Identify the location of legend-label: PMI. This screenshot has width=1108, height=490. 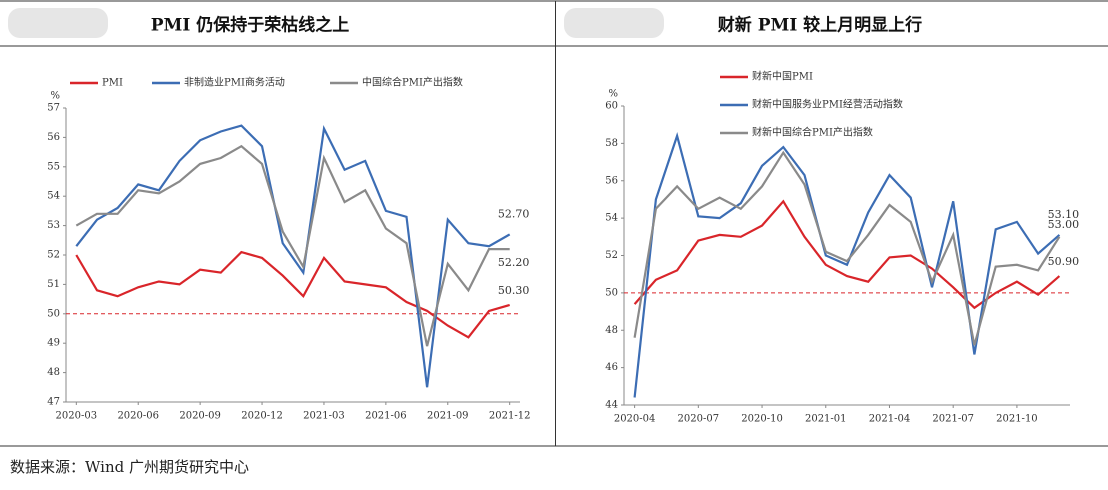
(112, 83).